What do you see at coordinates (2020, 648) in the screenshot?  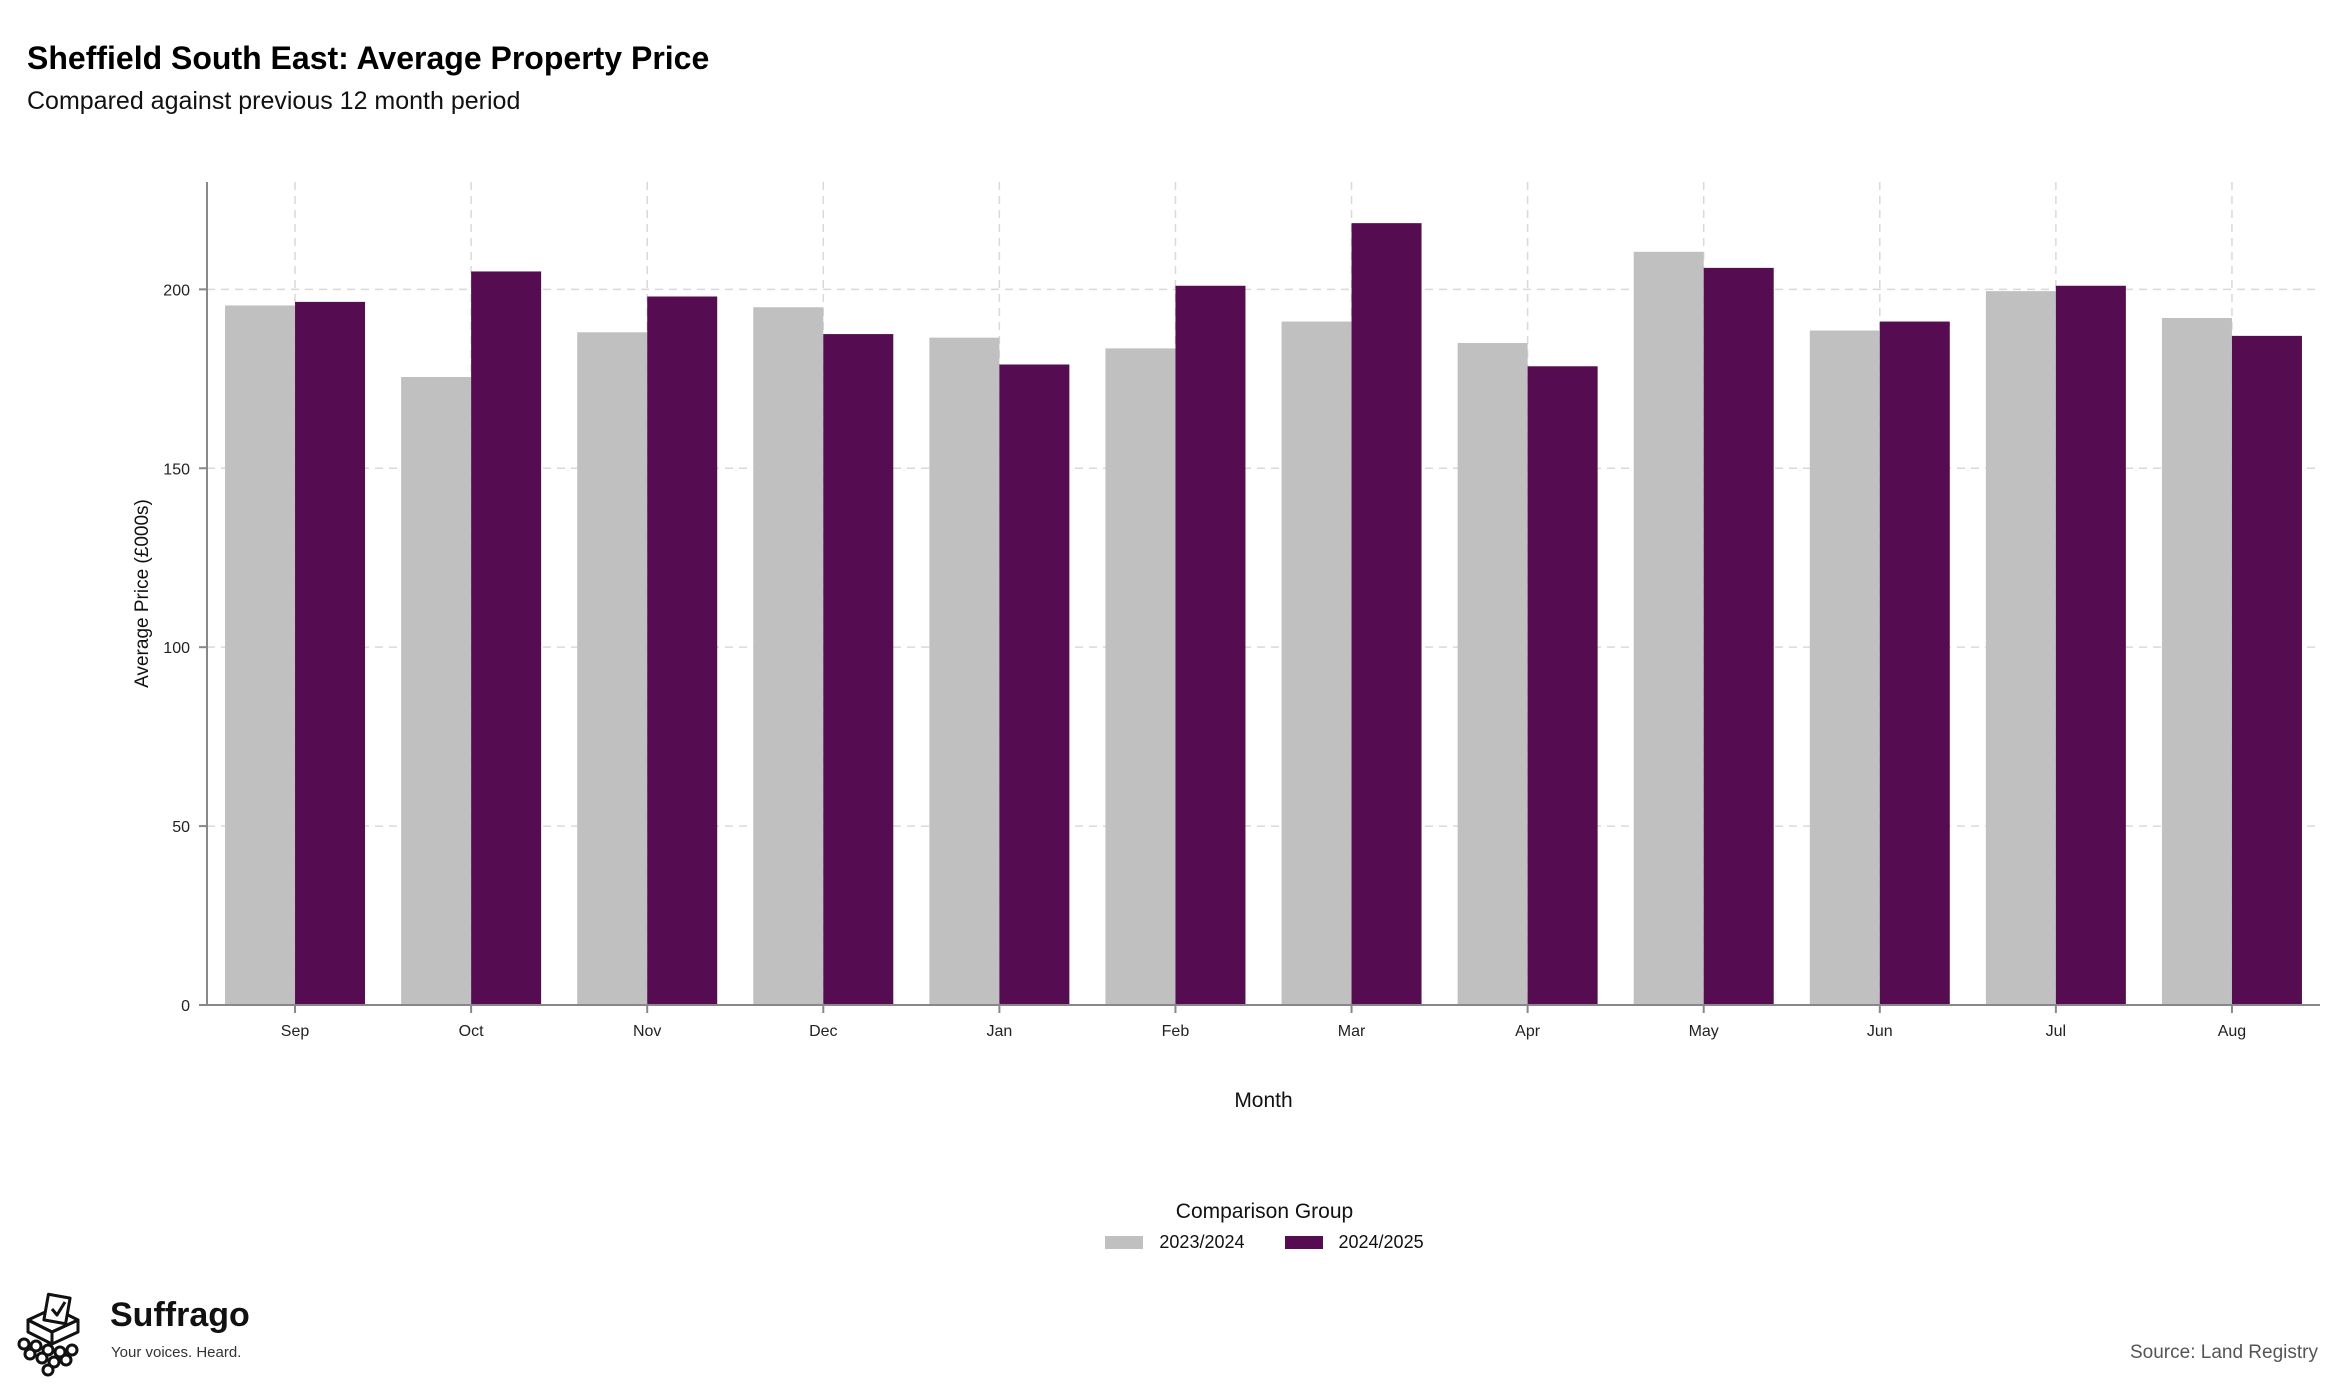 I see `bar-2023-2024-jul` at bounding box center [2020, 648].